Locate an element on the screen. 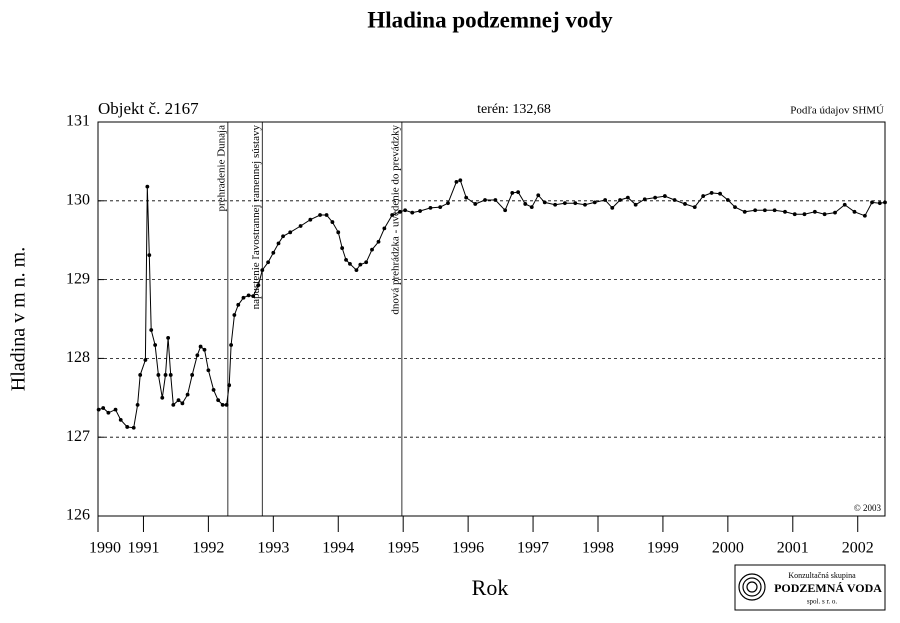 The height and width of the screenshot is (623, 900). y-tick-label: 127 is located at coordinates (78, 436).